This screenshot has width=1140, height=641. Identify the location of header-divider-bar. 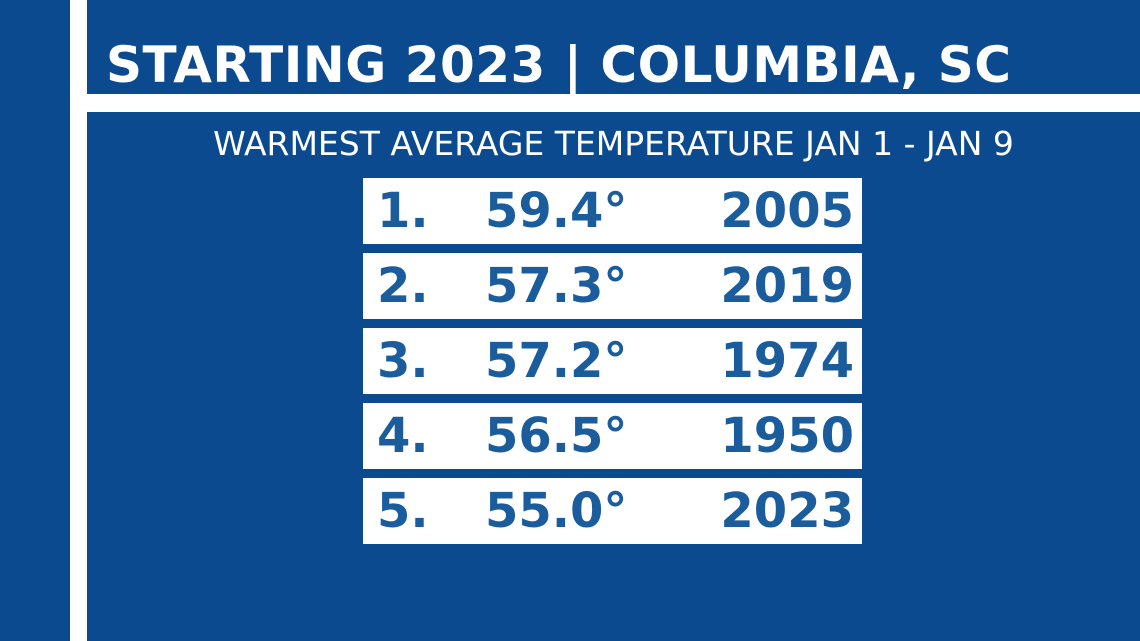
(613, 103).